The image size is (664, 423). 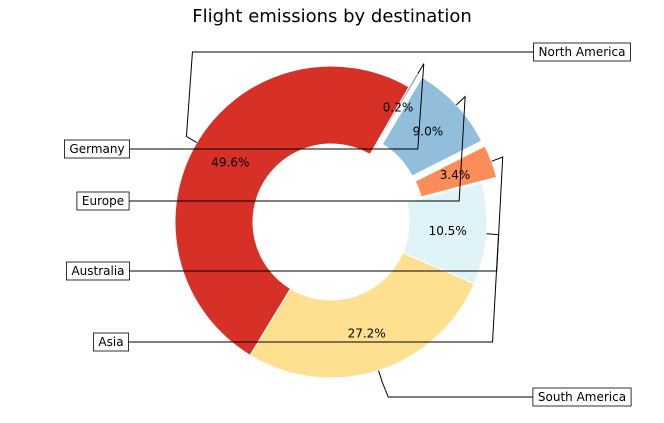 I want to click on leader-line-asia, so click(x=314, y=288).